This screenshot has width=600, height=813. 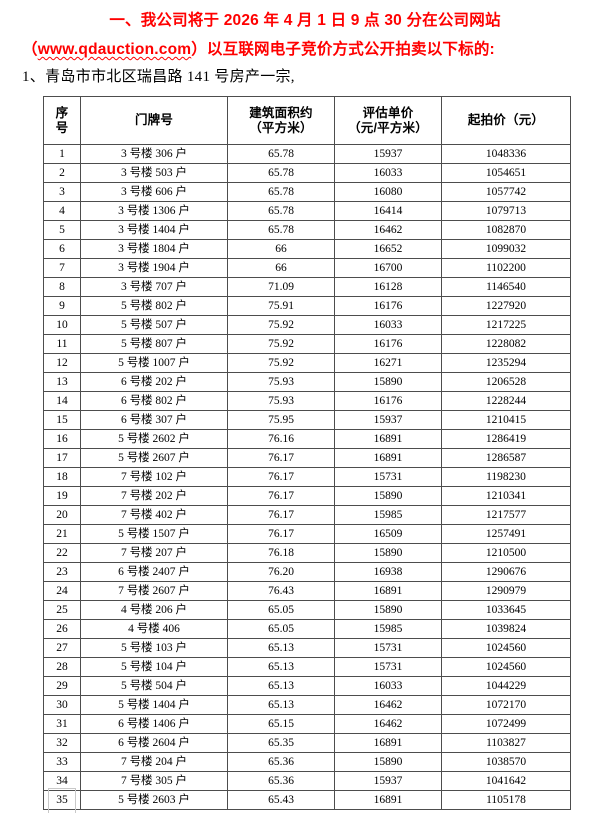 I want to click on auction-website-url: www.qdauction.com, so click(x=114, y=49).